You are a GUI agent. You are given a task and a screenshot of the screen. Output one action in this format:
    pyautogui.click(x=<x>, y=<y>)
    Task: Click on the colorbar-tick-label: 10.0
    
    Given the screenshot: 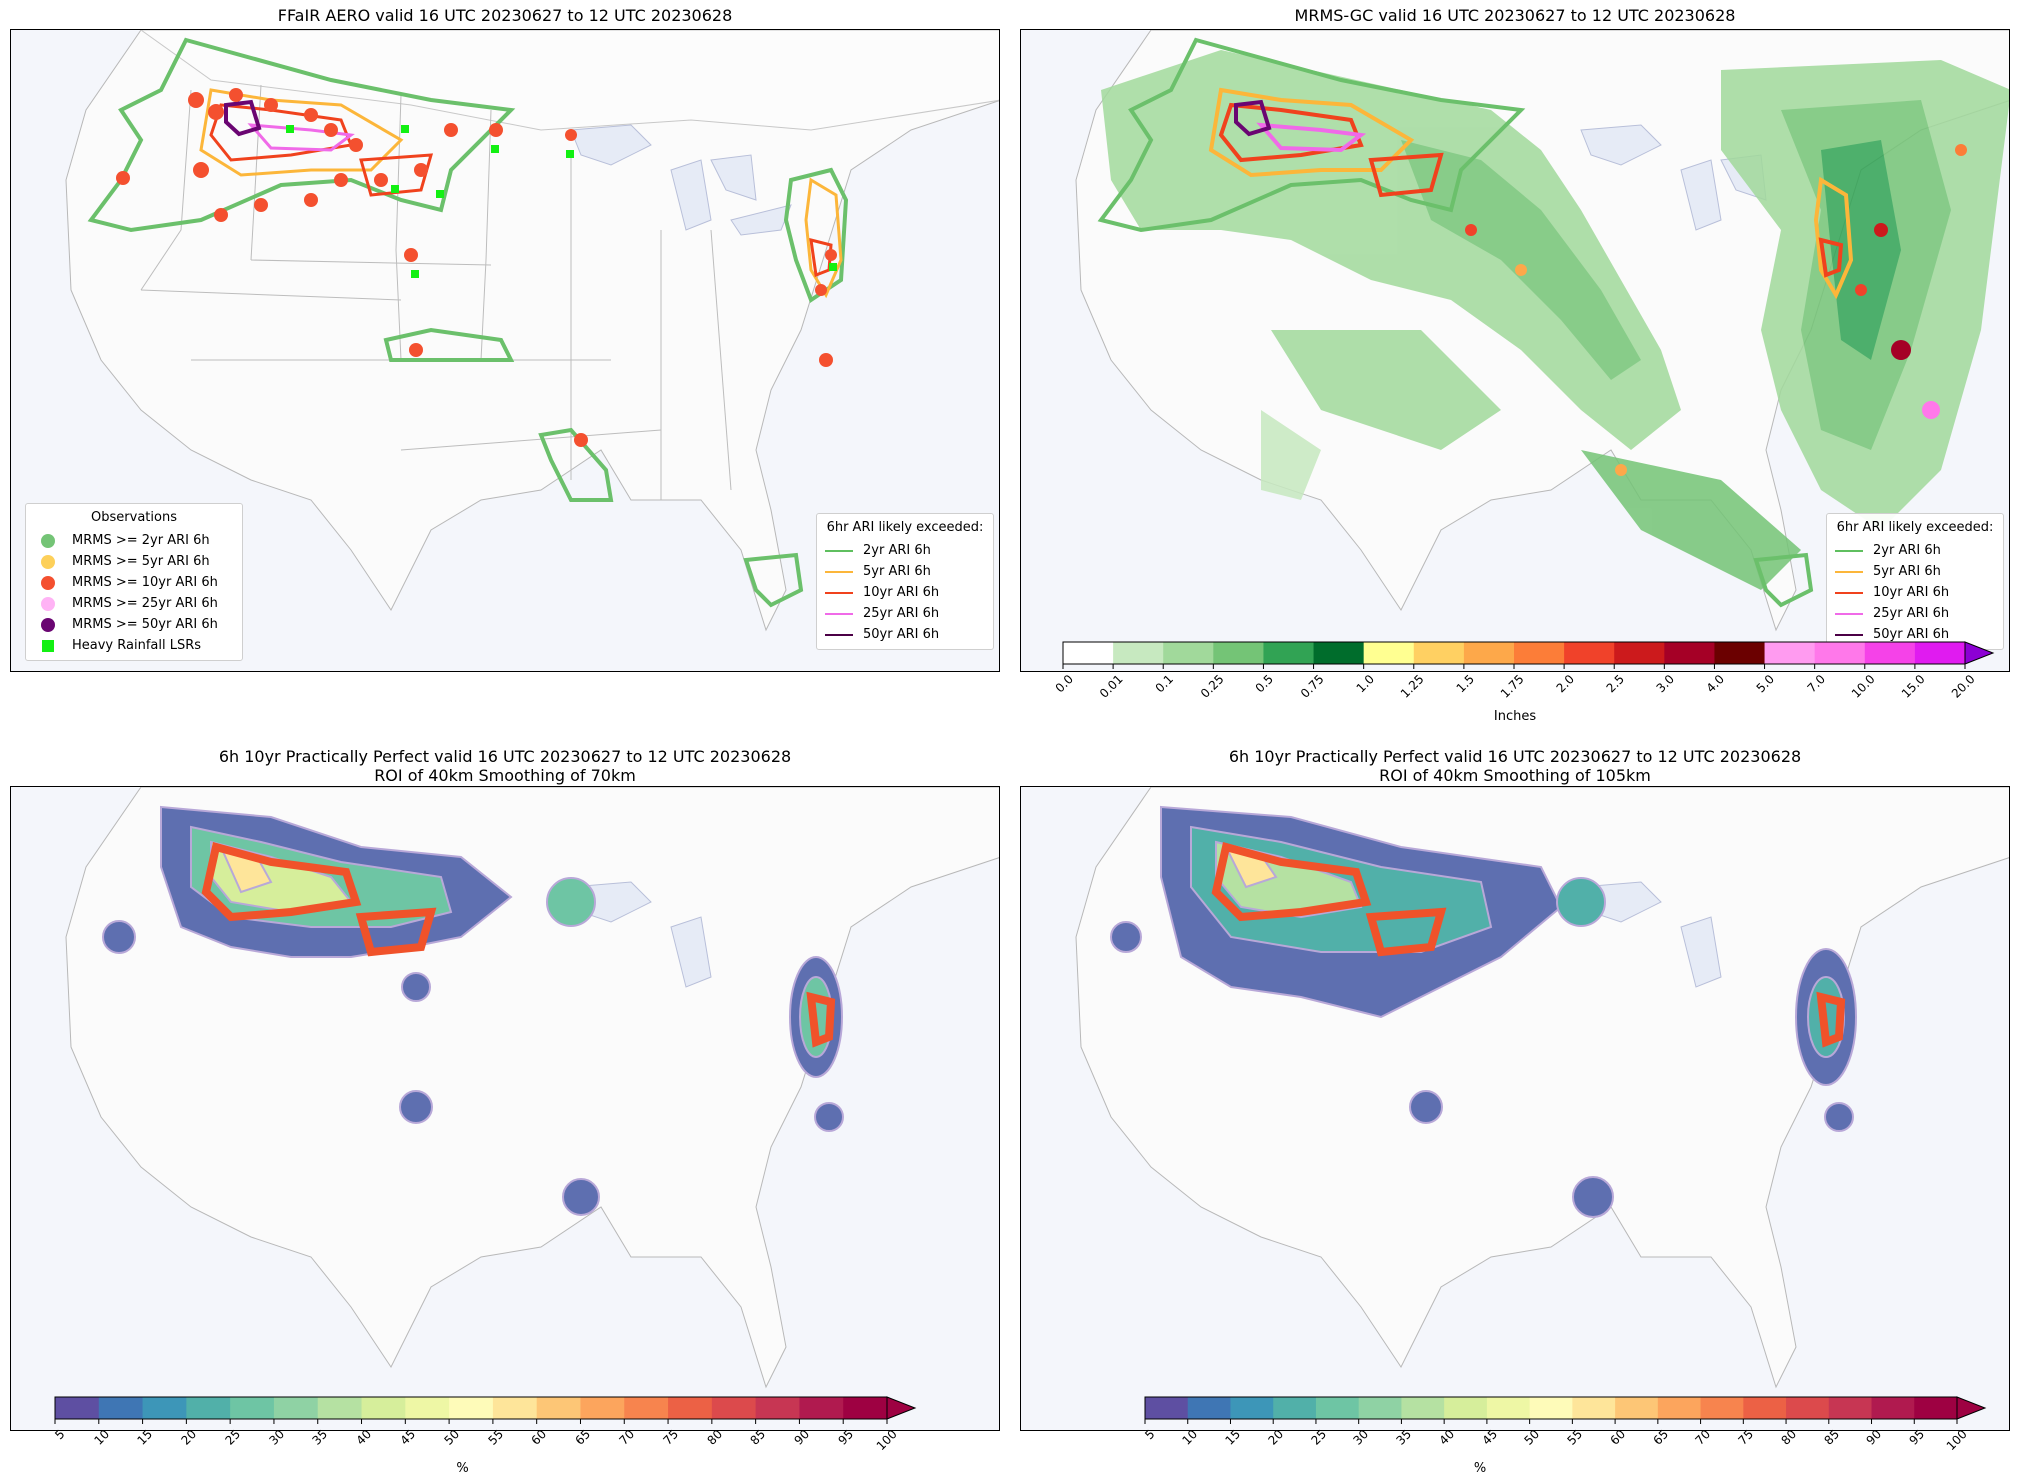 What is the action you would take?
    pyautogui.click(x=1863, y=686)
    